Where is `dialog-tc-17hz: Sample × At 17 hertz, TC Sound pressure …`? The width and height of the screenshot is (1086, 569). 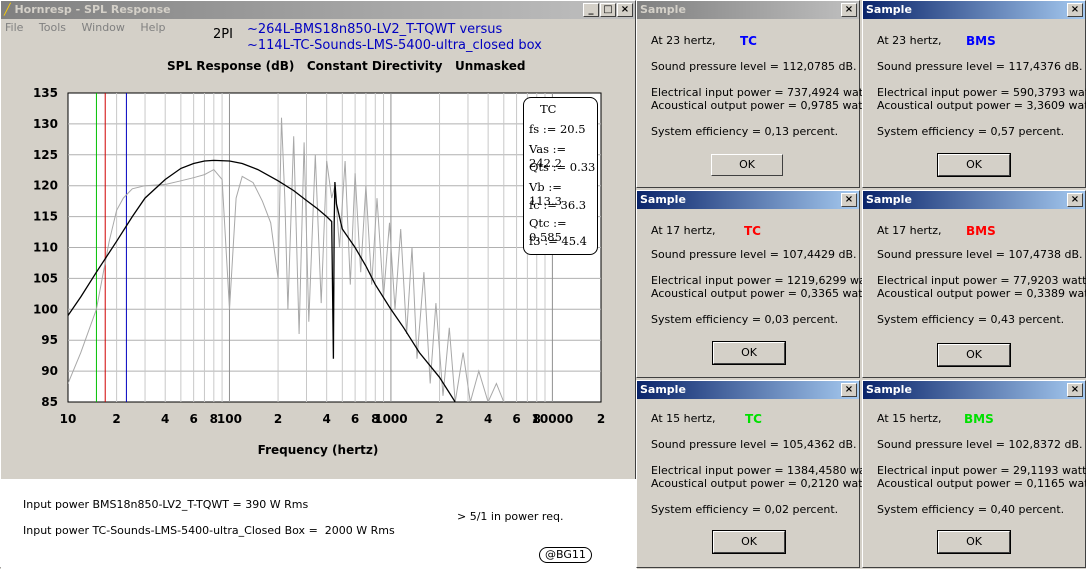
dialog-tc-17hz: Sample × At 17 hertz, TC Sound pressure … is located at coordinates (760, 284).